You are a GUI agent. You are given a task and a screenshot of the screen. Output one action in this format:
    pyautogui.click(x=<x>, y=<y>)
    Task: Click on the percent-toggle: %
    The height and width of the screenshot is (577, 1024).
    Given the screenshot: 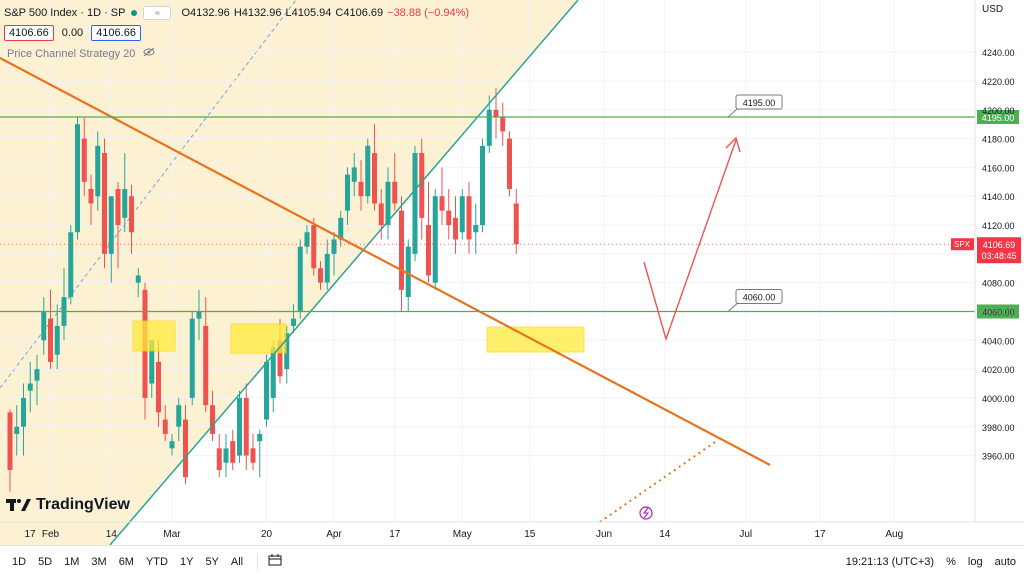 What is the action you would take?
    pyautogui.click(x=951, y=561)
    